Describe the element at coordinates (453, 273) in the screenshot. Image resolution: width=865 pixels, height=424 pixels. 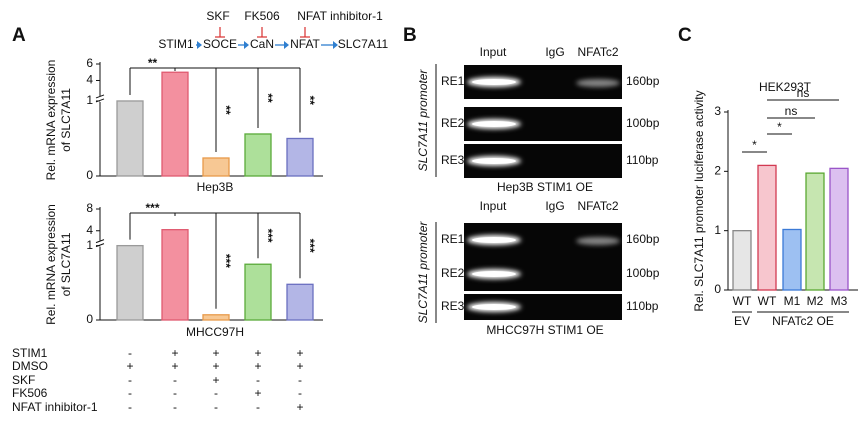
I see `row-label: RE2` at that location.